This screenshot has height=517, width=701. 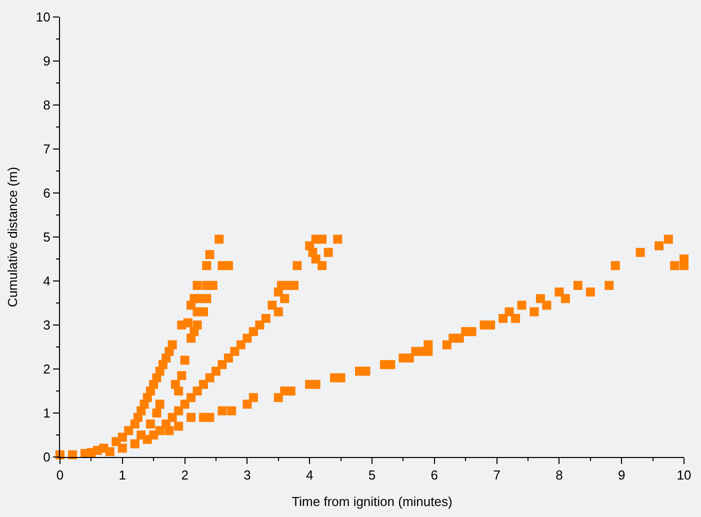 I want to click on x-tick-label: 0, so click(x=60, y=475).